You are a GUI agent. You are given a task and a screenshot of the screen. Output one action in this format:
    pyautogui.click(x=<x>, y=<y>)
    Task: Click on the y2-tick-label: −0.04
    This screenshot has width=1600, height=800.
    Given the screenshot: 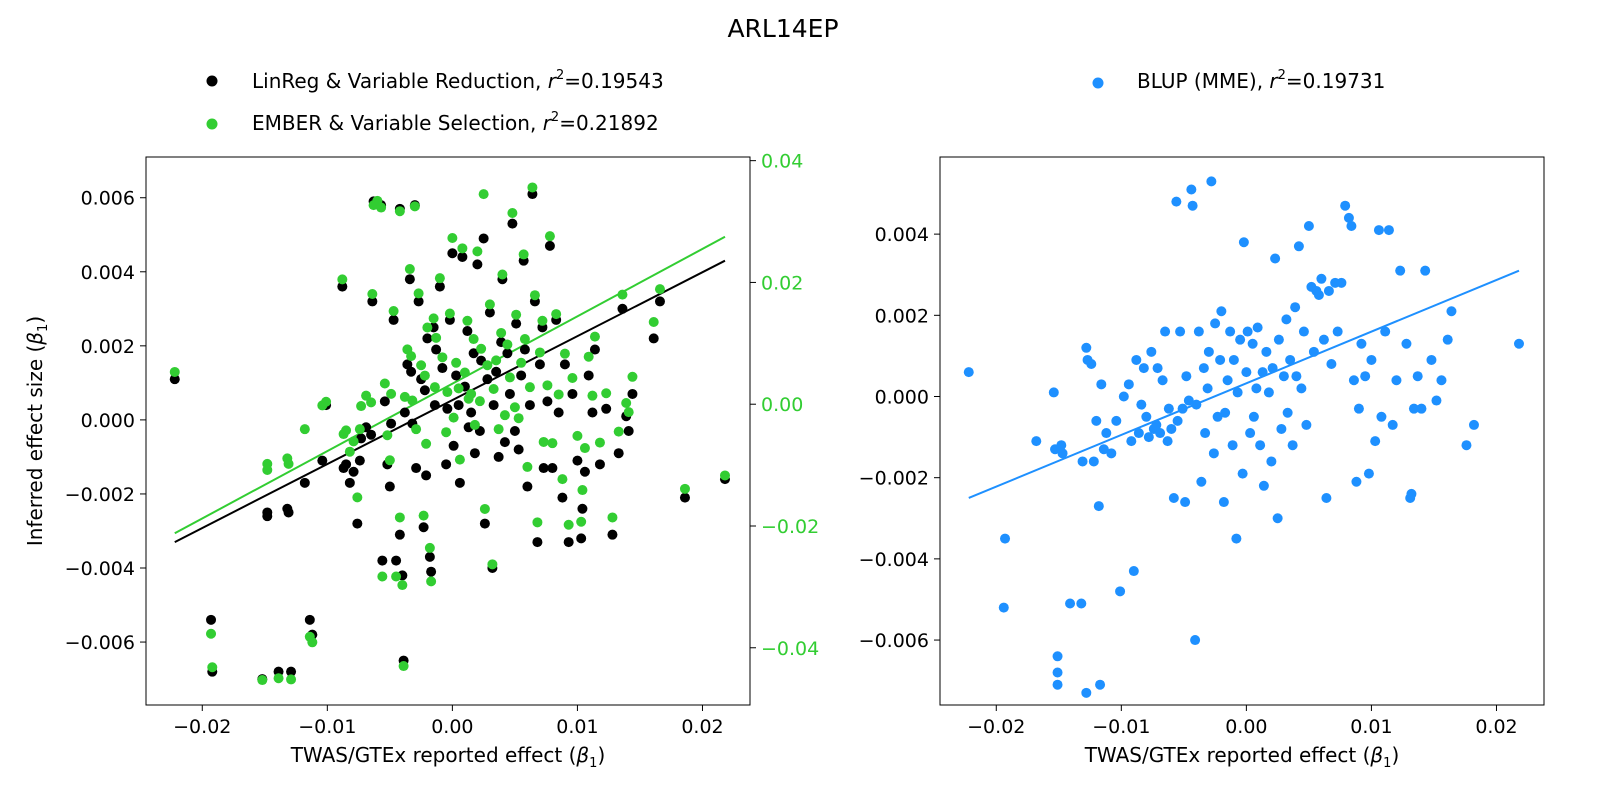 What is the action you would take?
    pyautogui.click(x=790, y=649)
    